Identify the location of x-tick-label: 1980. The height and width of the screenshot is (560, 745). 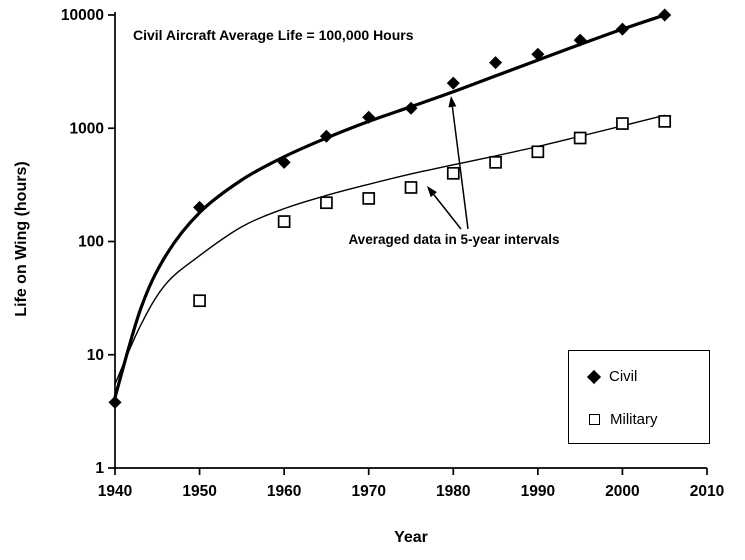
(453, 491).